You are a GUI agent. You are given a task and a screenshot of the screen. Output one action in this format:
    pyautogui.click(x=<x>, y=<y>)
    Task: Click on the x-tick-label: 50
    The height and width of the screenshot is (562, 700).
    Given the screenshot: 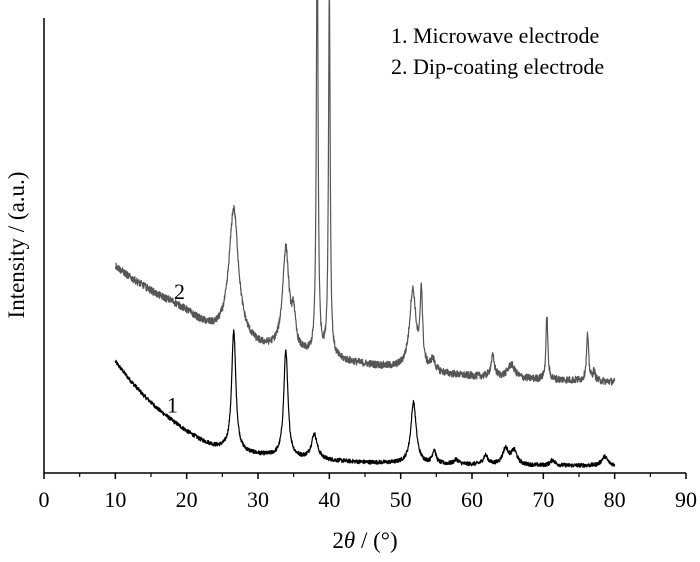 What is the action you would take?
    pyautogui.click(x=401, y=499)
    